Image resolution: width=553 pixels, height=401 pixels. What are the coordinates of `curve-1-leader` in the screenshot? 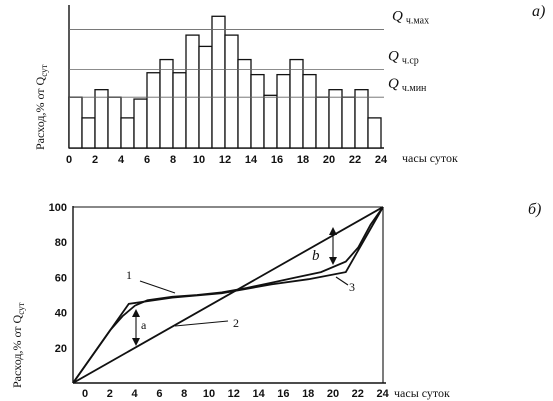 It's located at (157, 287).